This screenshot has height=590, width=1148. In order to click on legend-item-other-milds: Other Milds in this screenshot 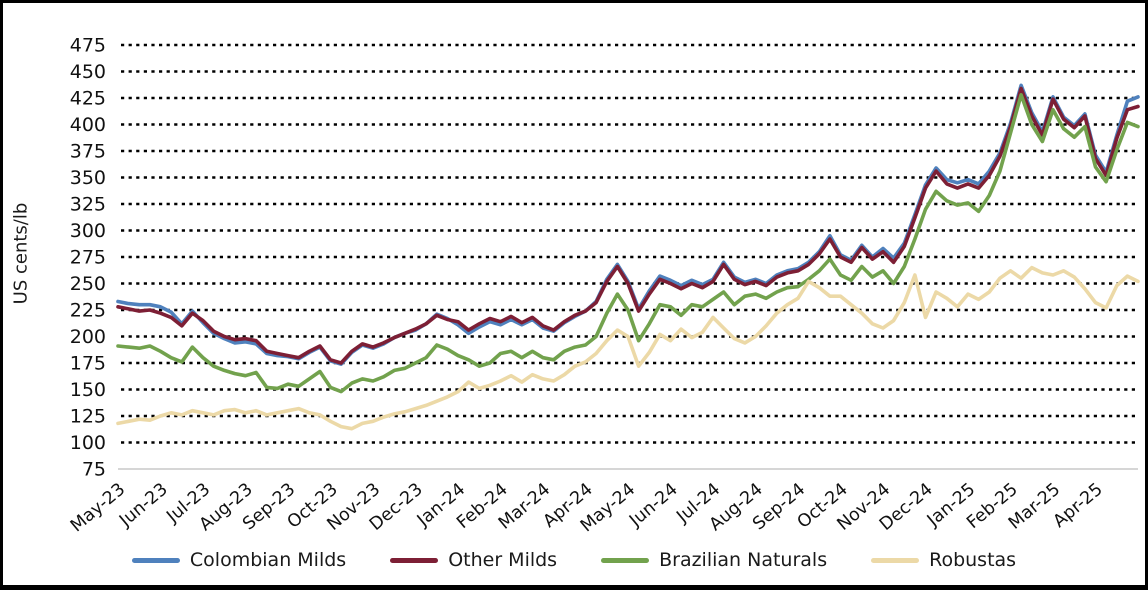, I will do `click(473, 560)`.